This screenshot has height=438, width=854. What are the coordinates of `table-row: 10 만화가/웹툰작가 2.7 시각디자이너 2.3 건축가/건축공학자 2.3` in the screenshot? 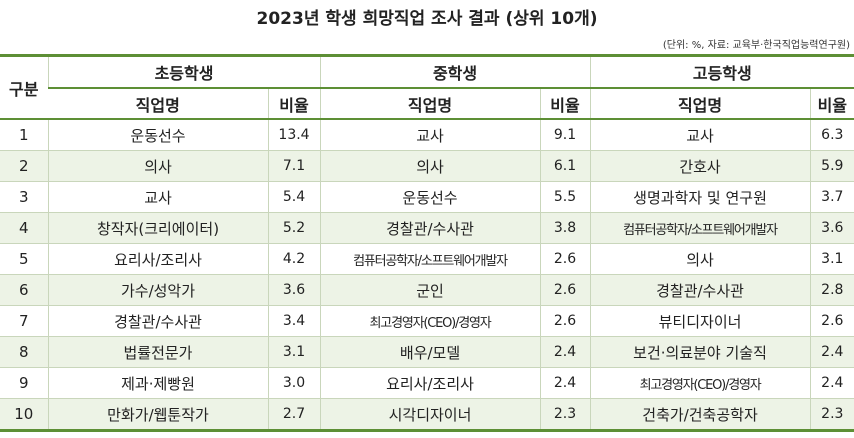 It's located at (427, 415).